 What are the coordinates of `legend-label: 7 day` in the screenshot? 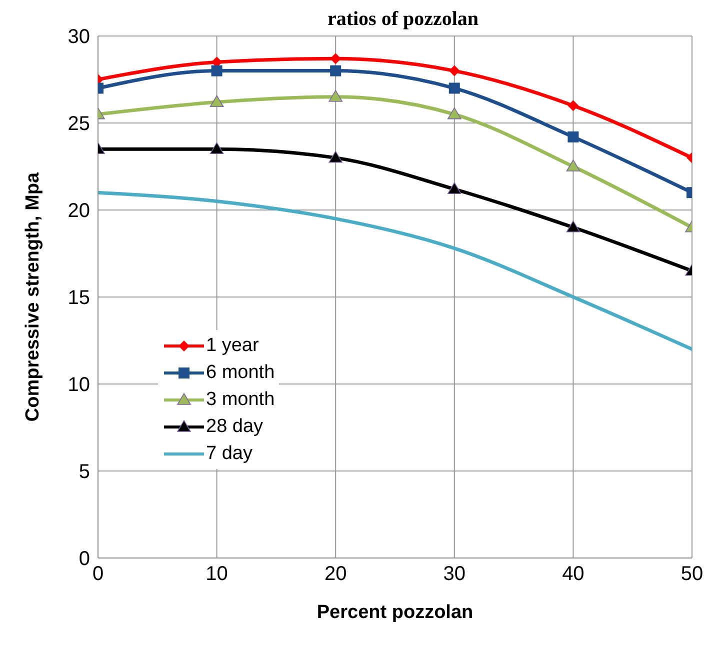 It's located at (229, 453).